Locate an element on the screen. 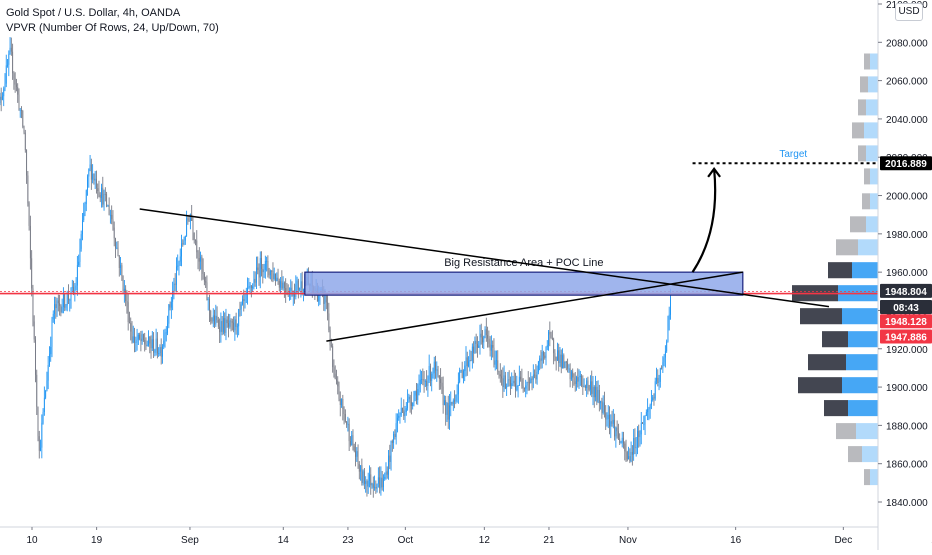  time-tick-label: Oct is located at coordinates (406, 540).